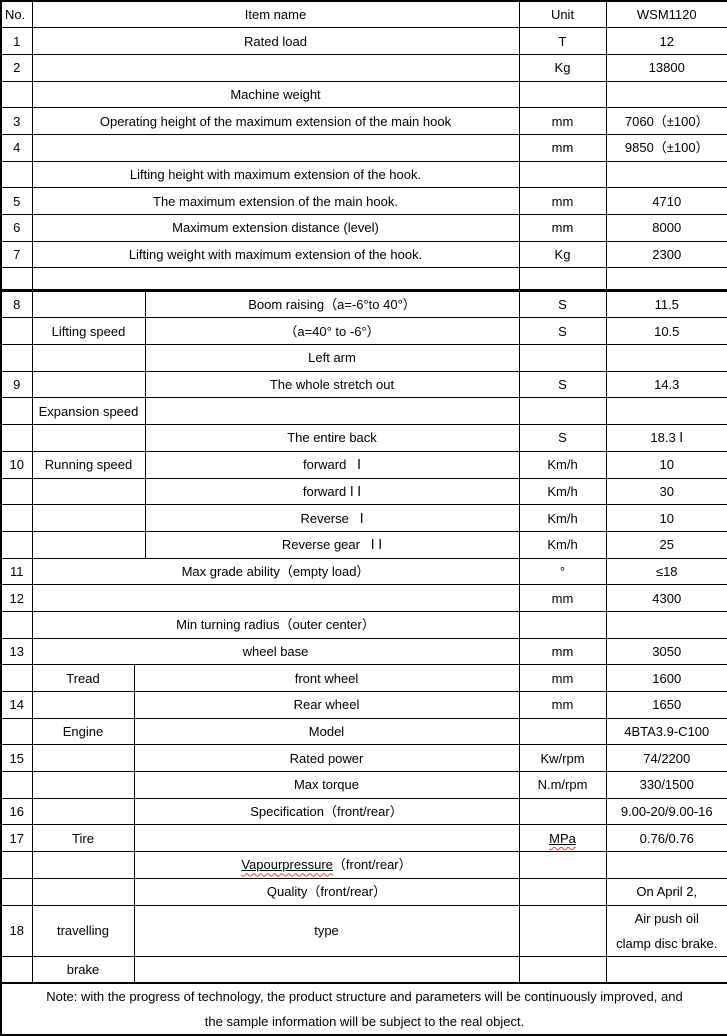 This screenshot has height=1036, width=727. What do you see at coordinates (326, 731) in the screenshot?
I see `item-name-cell: Model` at bounding box center [326, 731].